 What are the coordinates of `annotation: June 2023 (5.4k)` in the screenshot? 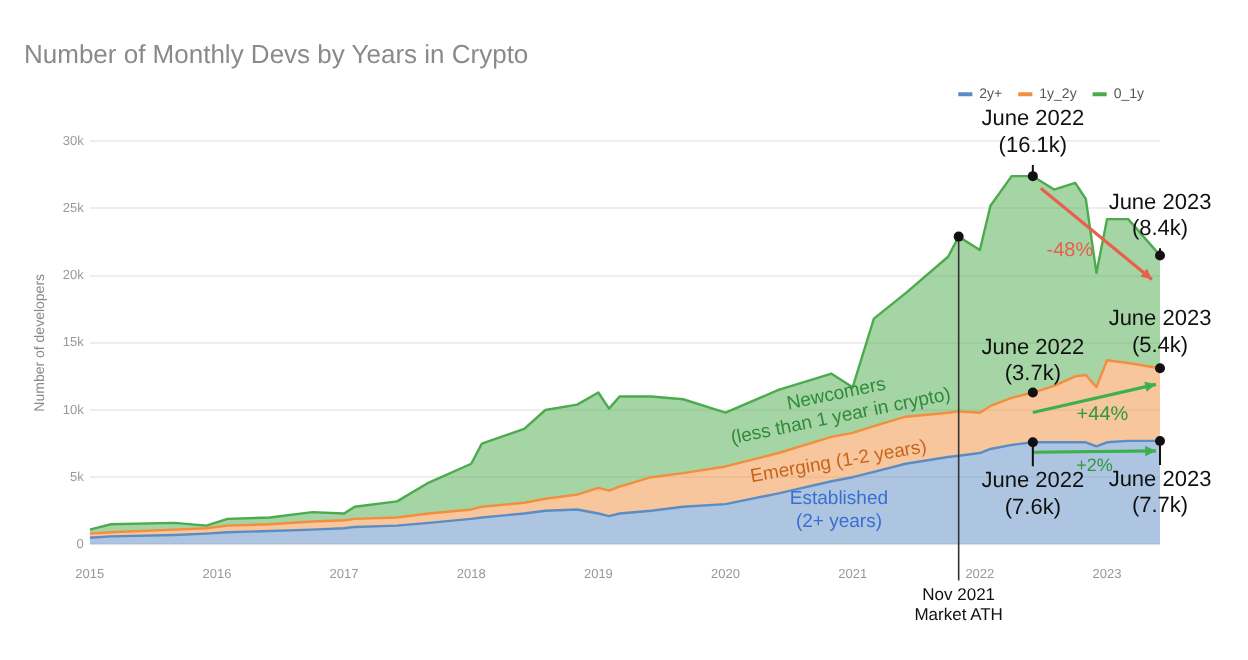 It's located at (1160, 332).